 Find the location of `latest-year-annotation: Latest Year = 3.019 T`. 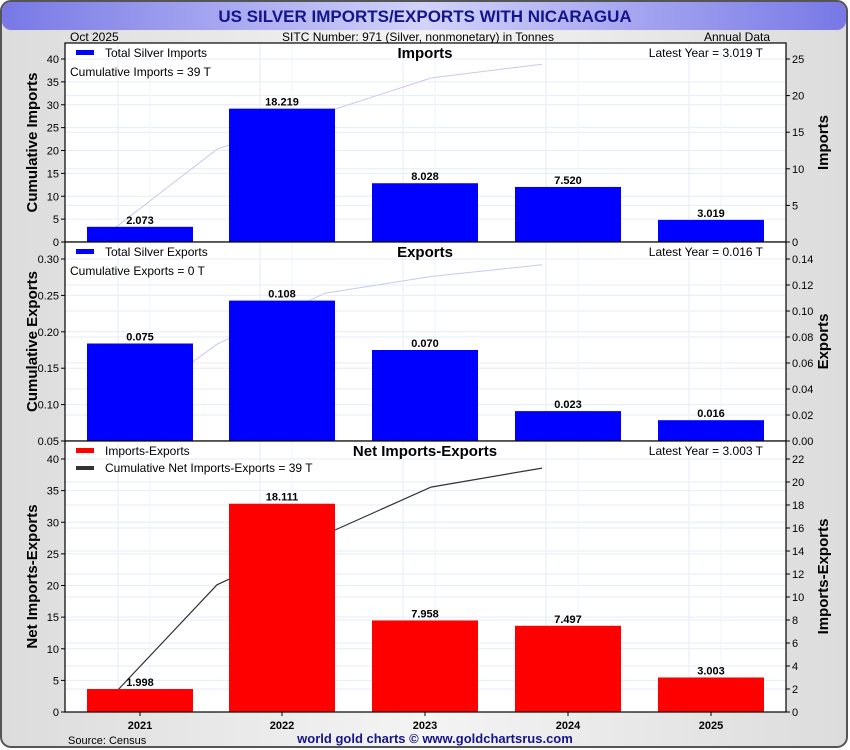

latest-year-annotation: Latest Year = 3.019 T is located at coordinates (706, 53).